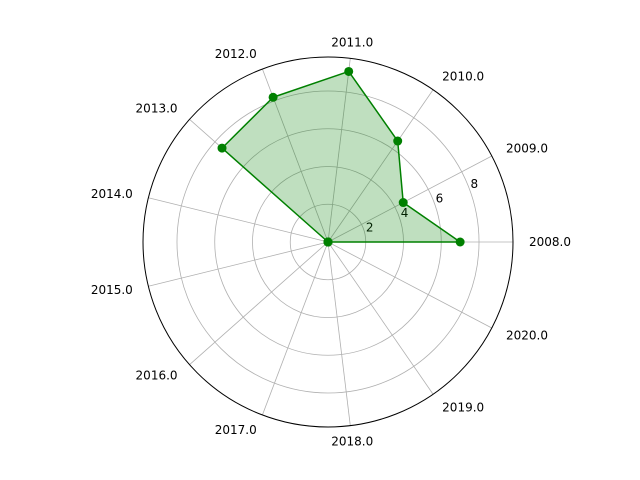  I want to click on category-label: 2012.0, so click(236, 54).